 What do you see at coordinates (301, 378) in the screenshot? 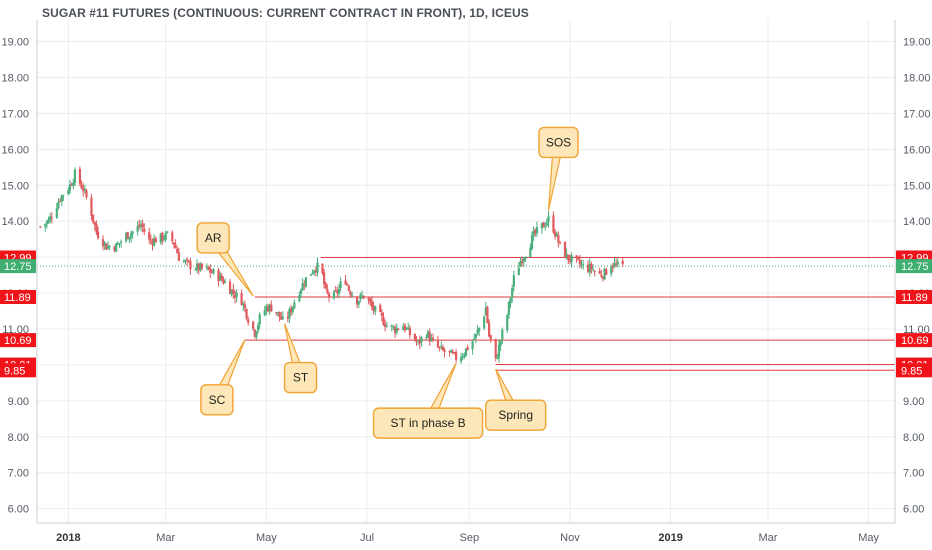
I see `callout-label: ST` at bounding box center [301, 378].